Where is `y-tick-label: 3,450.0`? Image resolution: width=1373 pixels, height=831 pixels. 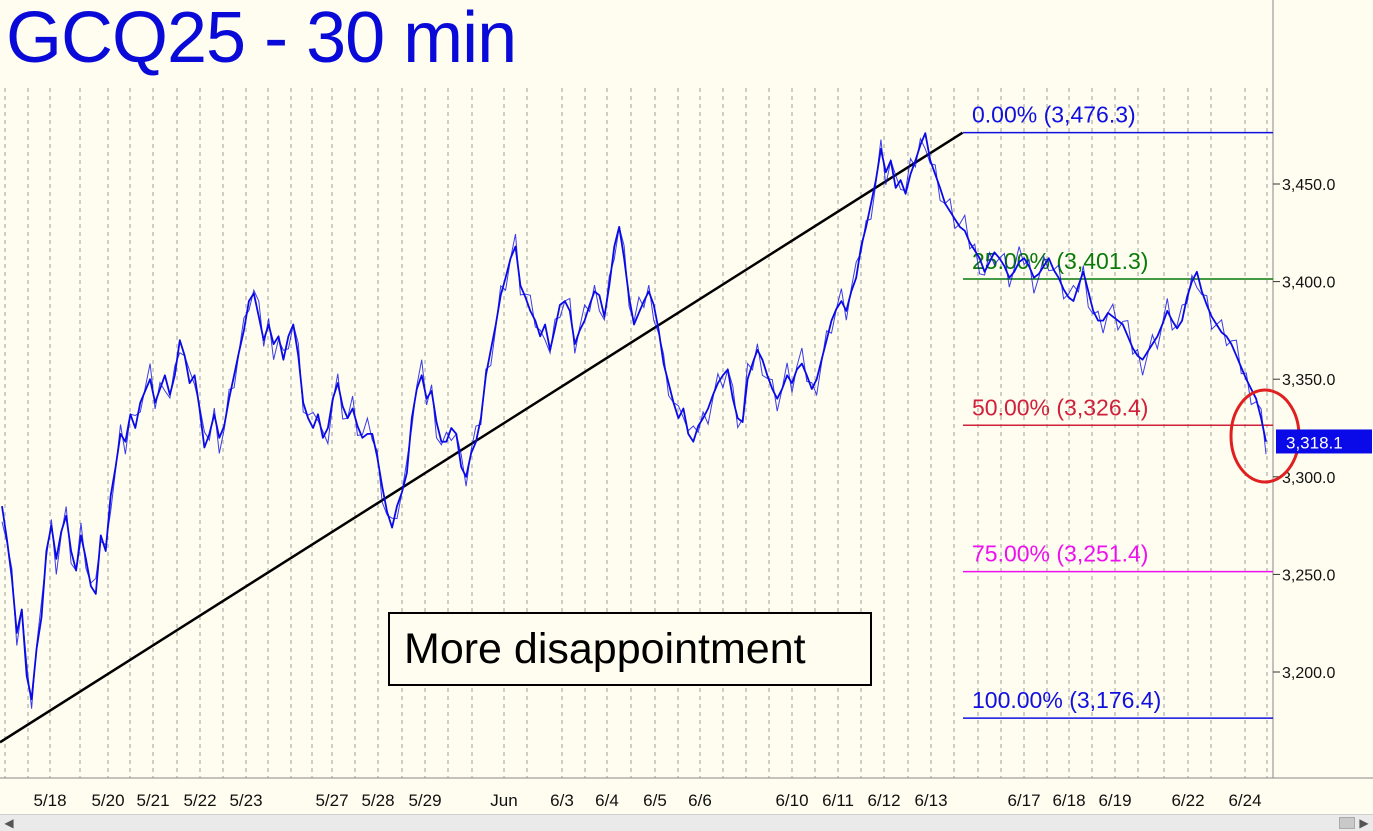
y-tick-label: 3,450.0 is located at coordinates (1308, 185).